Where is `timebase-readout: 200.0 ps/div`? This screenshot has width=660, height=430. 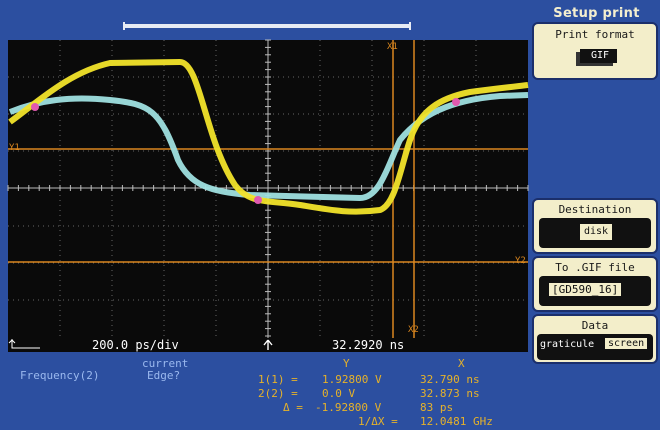 timebase-readout: 200.0 ps/div is located at coordinates (135, 345).